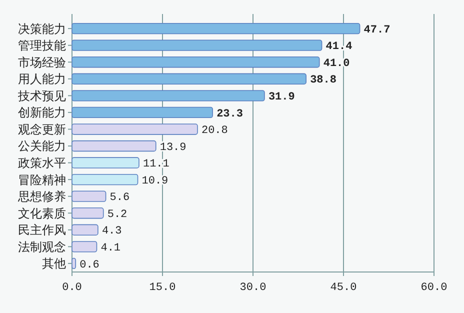 Image resolution: width=464 pixels, height=313 pixels. Describe the element at coordinates (343, 288) in the screenshot. I see `x-tick-label: 45.0` at that location.